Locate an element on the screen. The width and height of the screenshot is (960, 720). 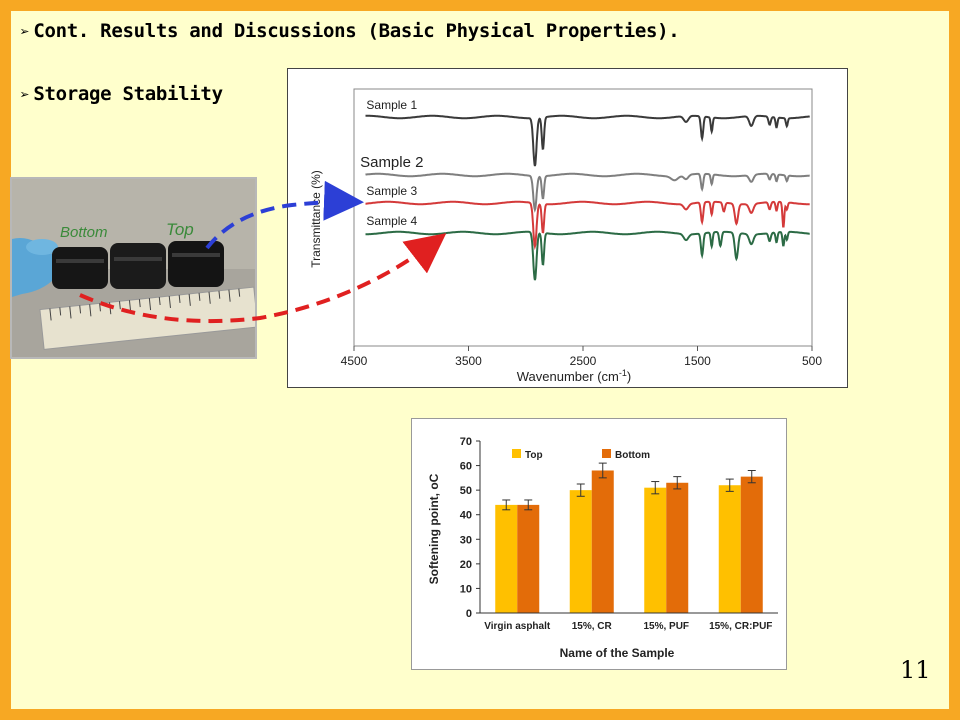
bar-category-label: Virgin asphalt is located at coordinates (517, 626).